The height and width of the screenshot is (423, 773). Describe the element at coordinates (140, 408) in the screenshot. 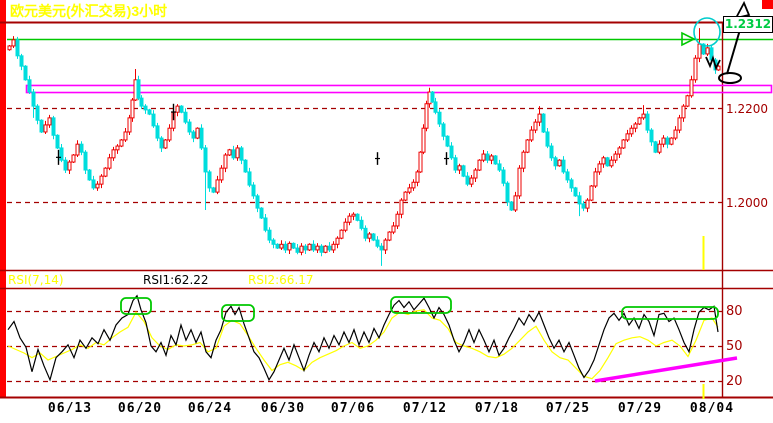

I see `x-axis-date-label: 06/20` at that location.